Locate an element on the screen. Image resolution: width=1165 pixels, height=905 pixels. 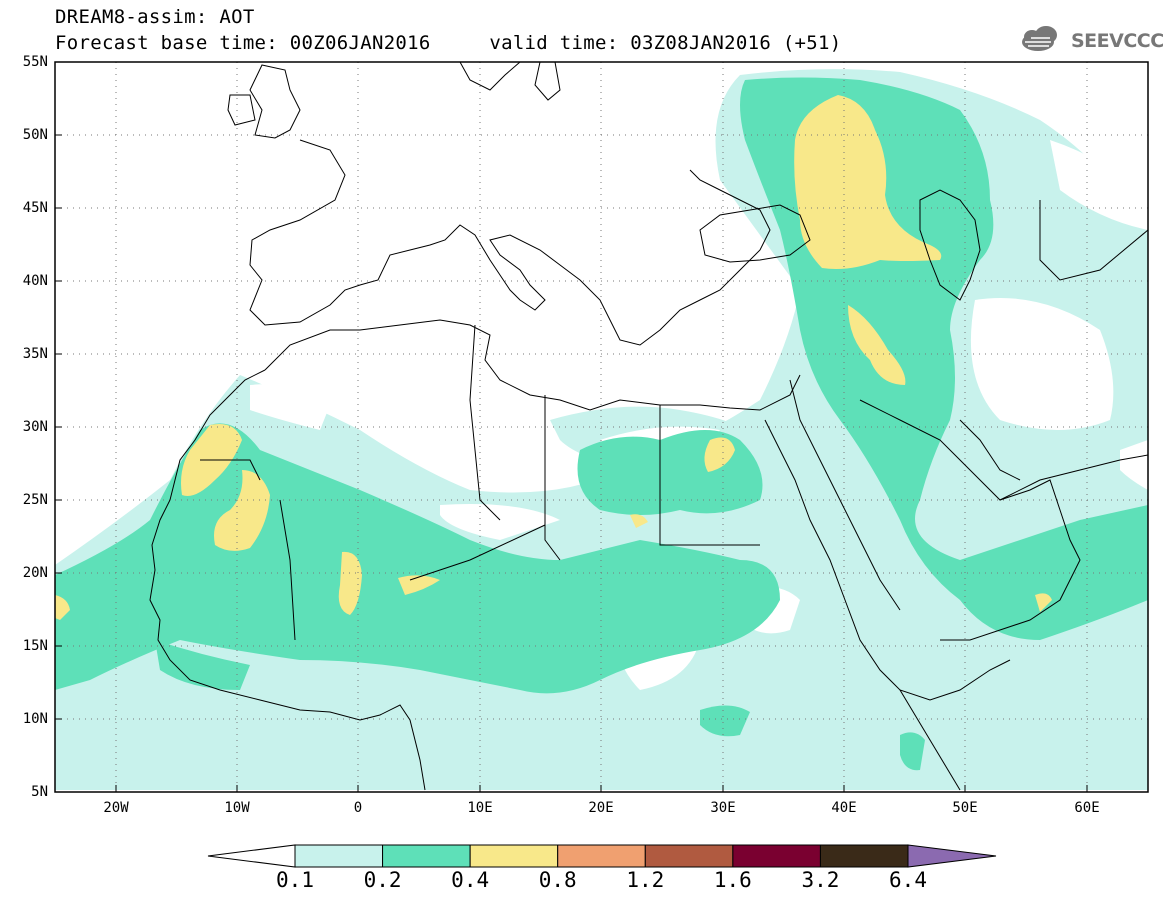
lat-label: 55N is located at coordinates (35, 62).